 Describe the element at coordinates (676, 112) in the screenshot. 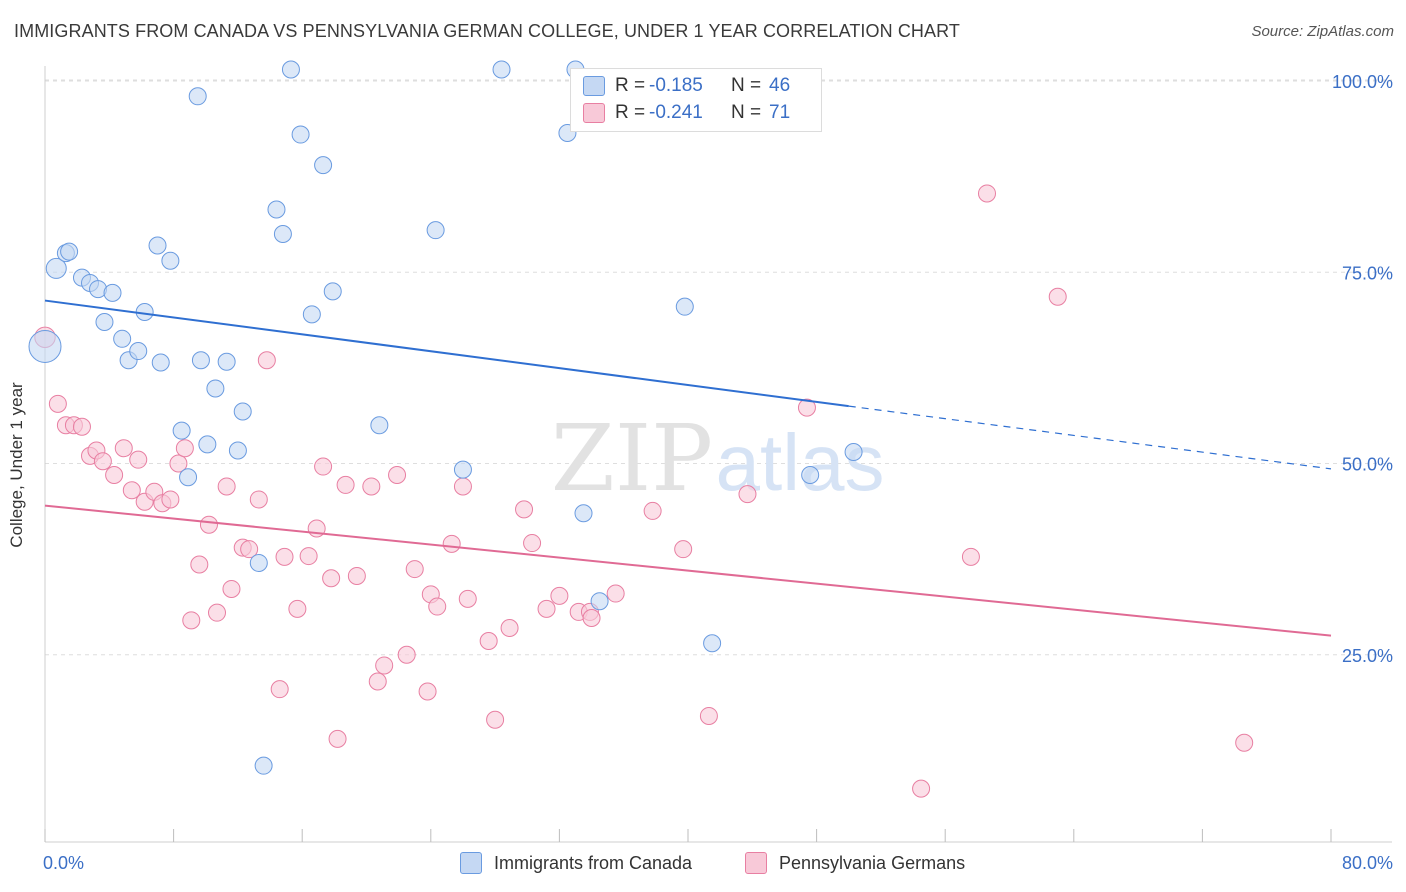

I see `legend-r-value: -0.241` at that location.